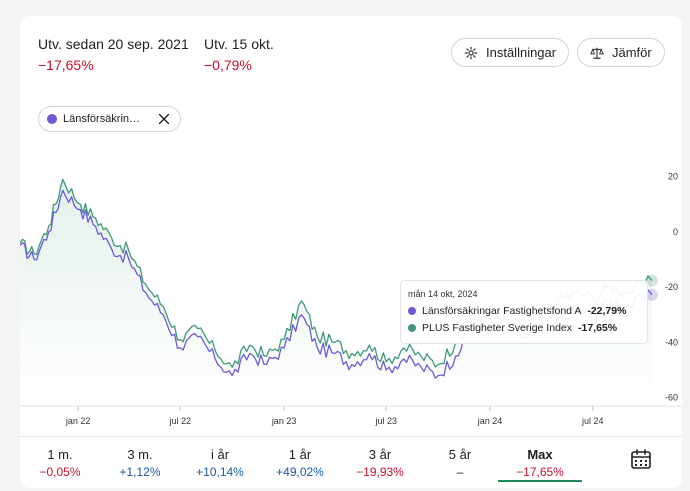  What do you see at coordinates (607, 311) in the screenshot?
I see `tooltip-series-value: -22,79%` at bounding box center [607, 311].